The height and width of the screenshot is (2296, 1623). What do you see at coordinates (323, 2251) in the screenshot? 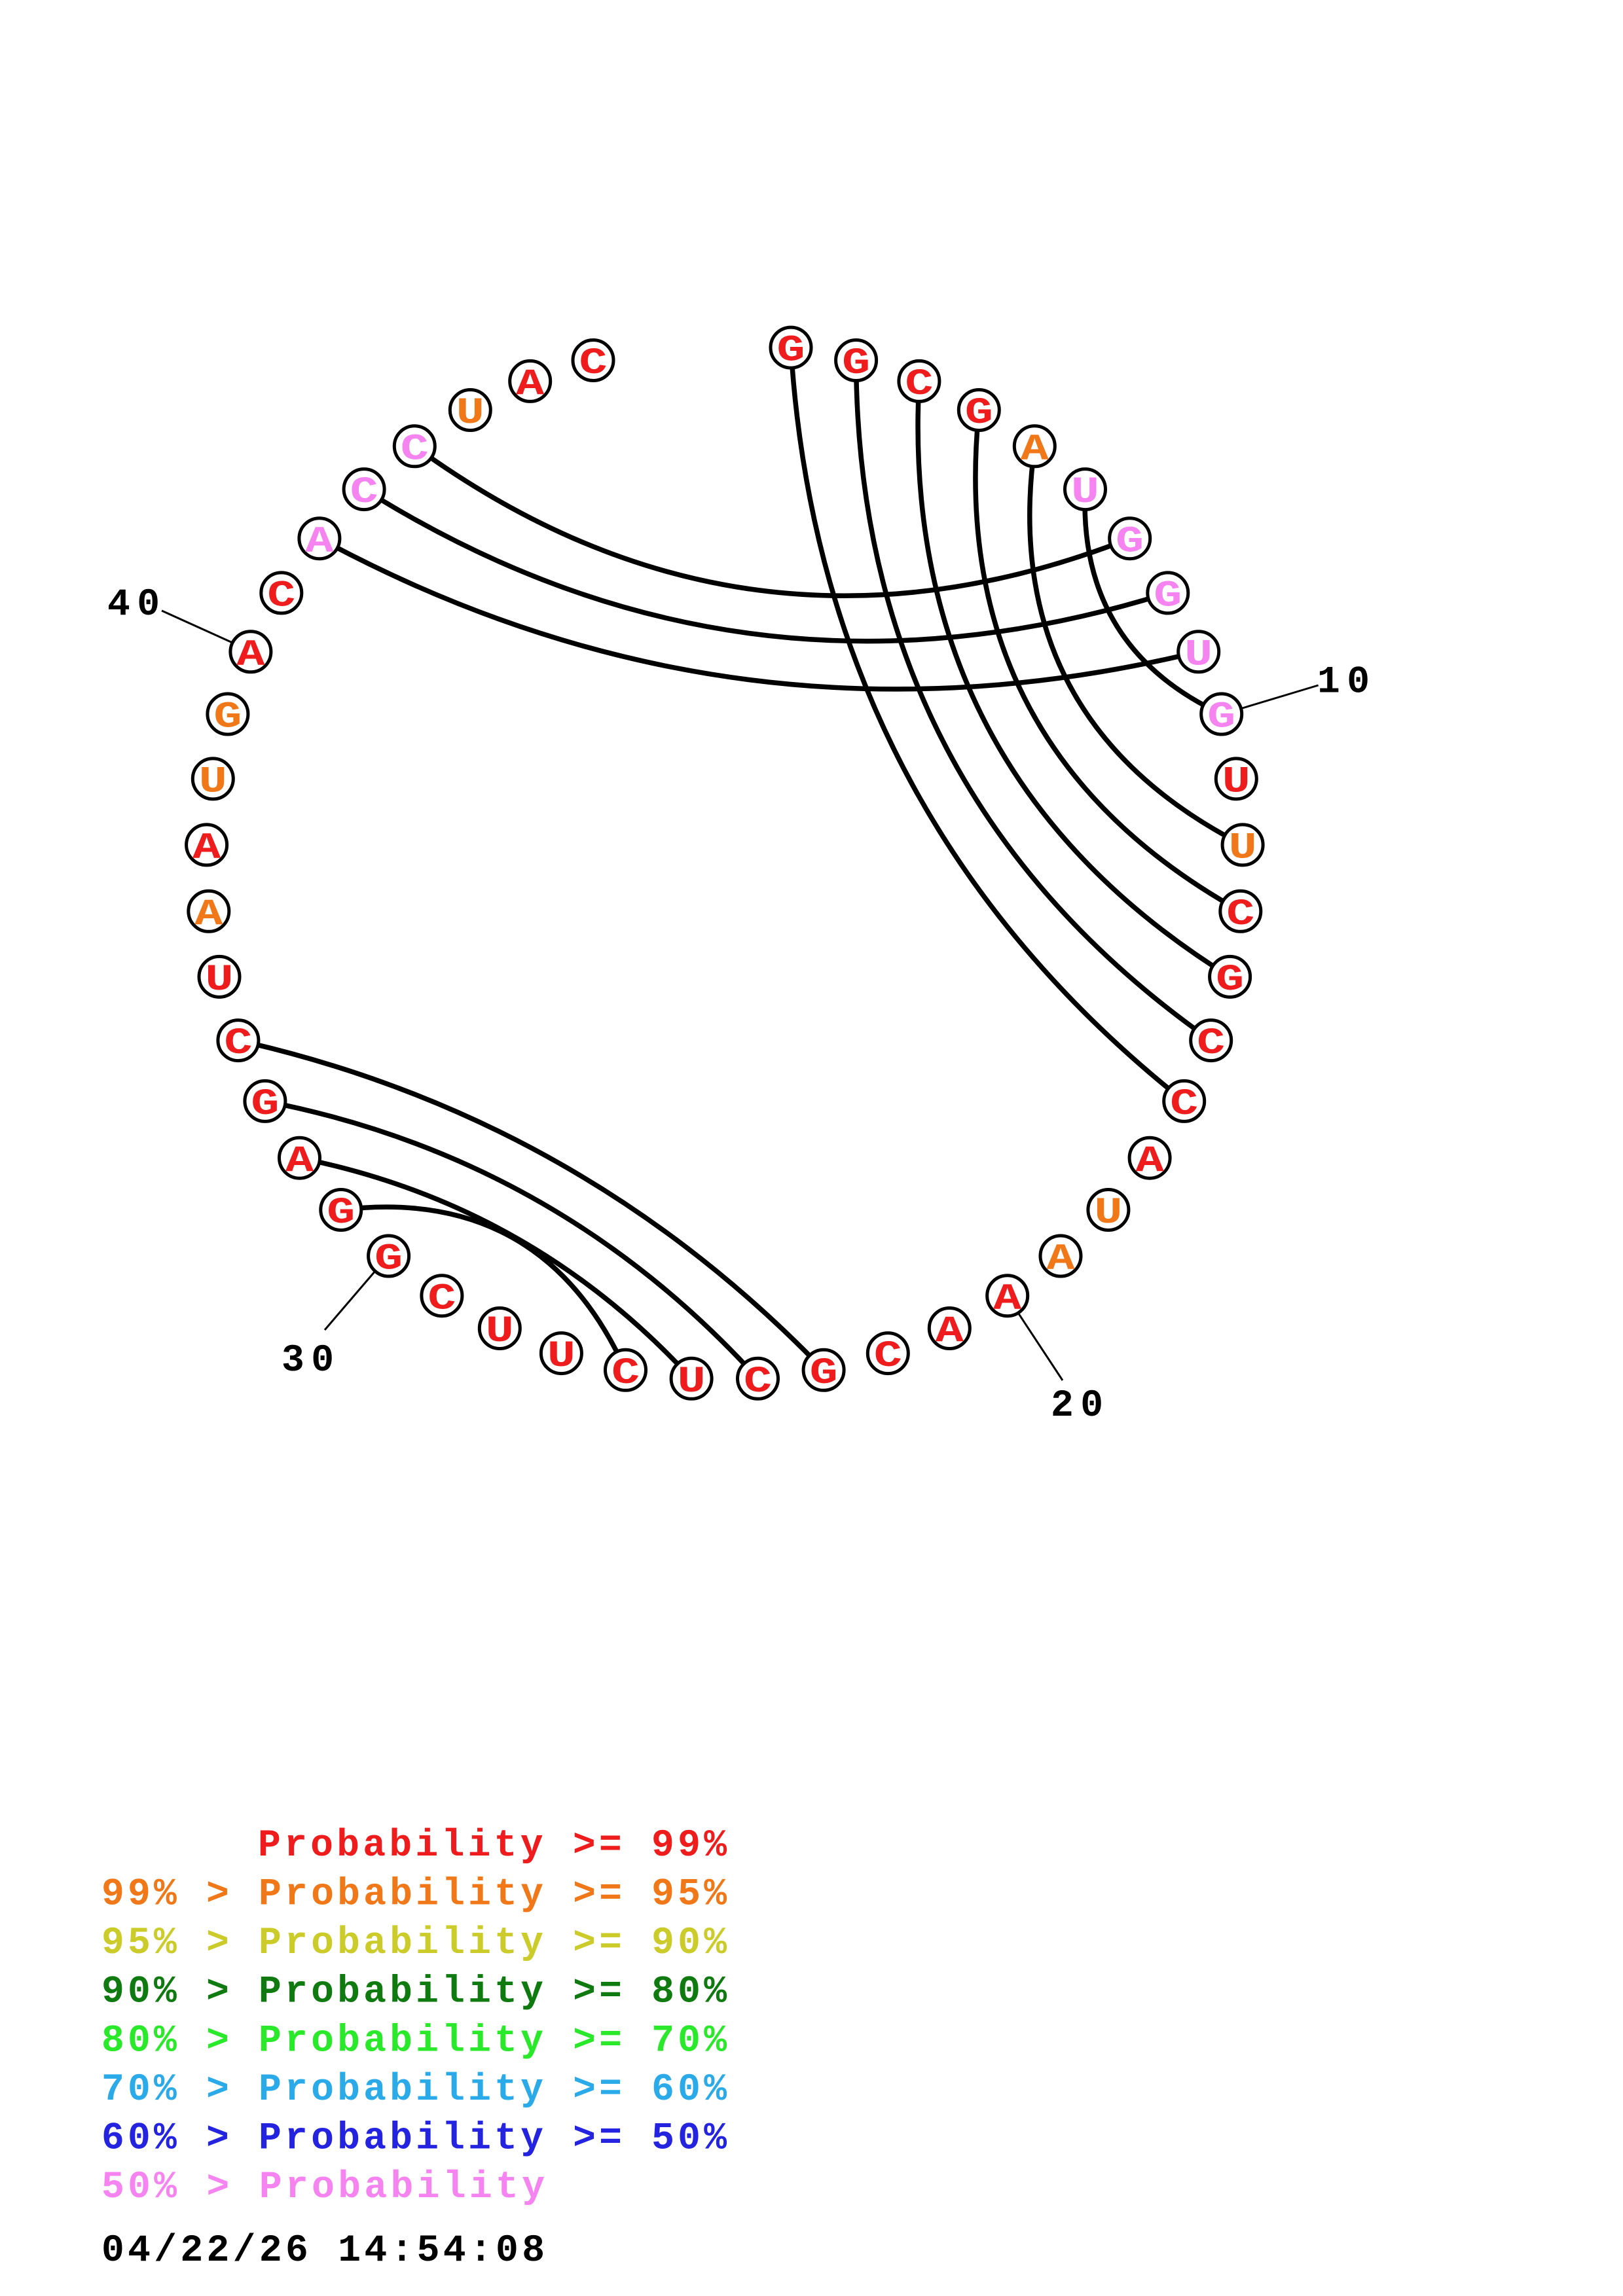
I see `svg-text: 04/22/26 14:54:08` at bounding box center [323, 2251].